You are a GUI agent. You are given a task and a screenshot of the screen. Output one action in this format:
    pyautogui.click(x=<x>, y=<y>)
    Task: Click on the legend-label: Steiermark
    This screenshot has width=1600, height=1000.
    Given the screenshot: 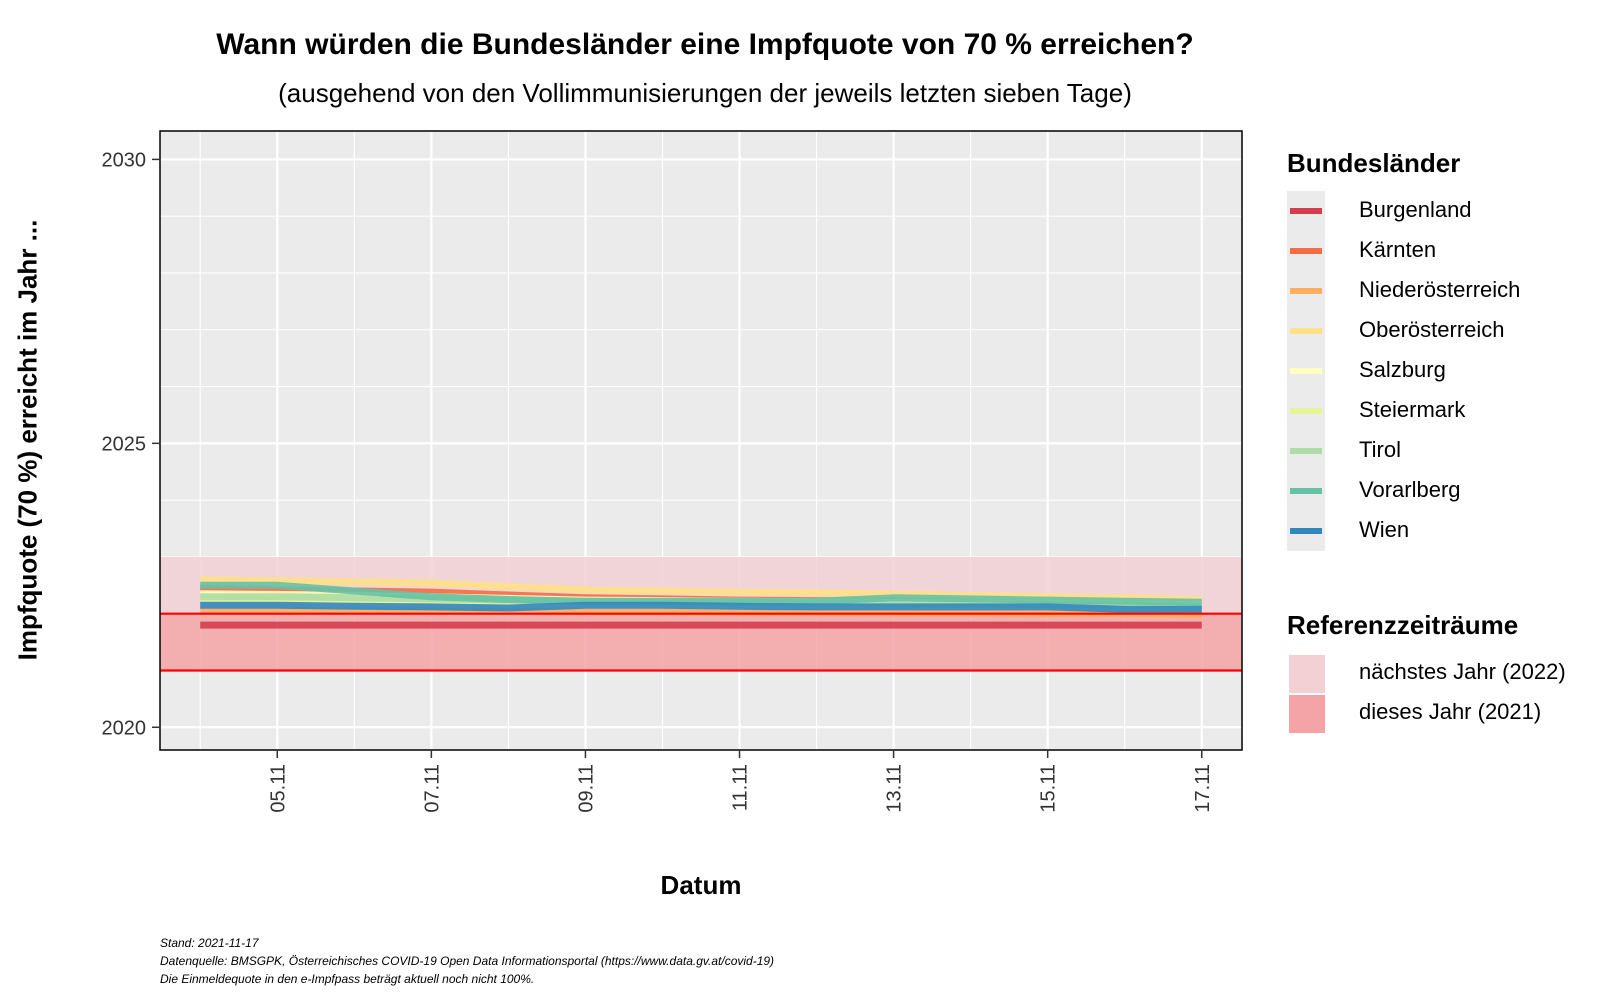 What is the action you would take?
    pyautogui.click(x=1412, y=409)
    